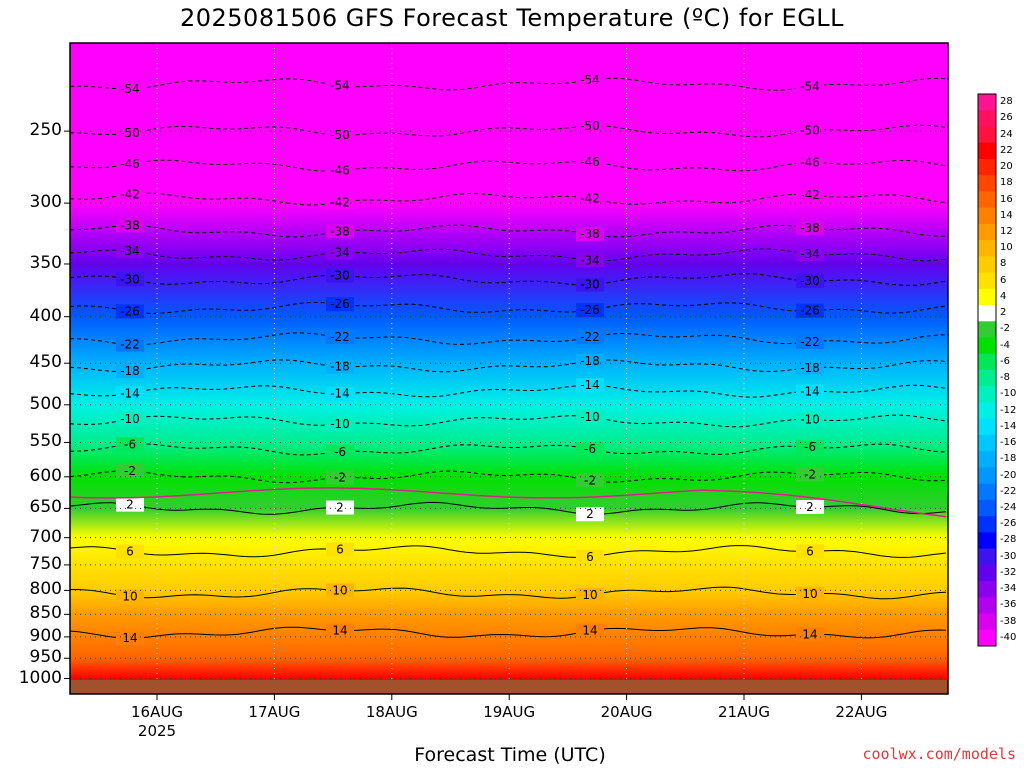  I want to click on colorbar-label: 26, so click(1006, 118).